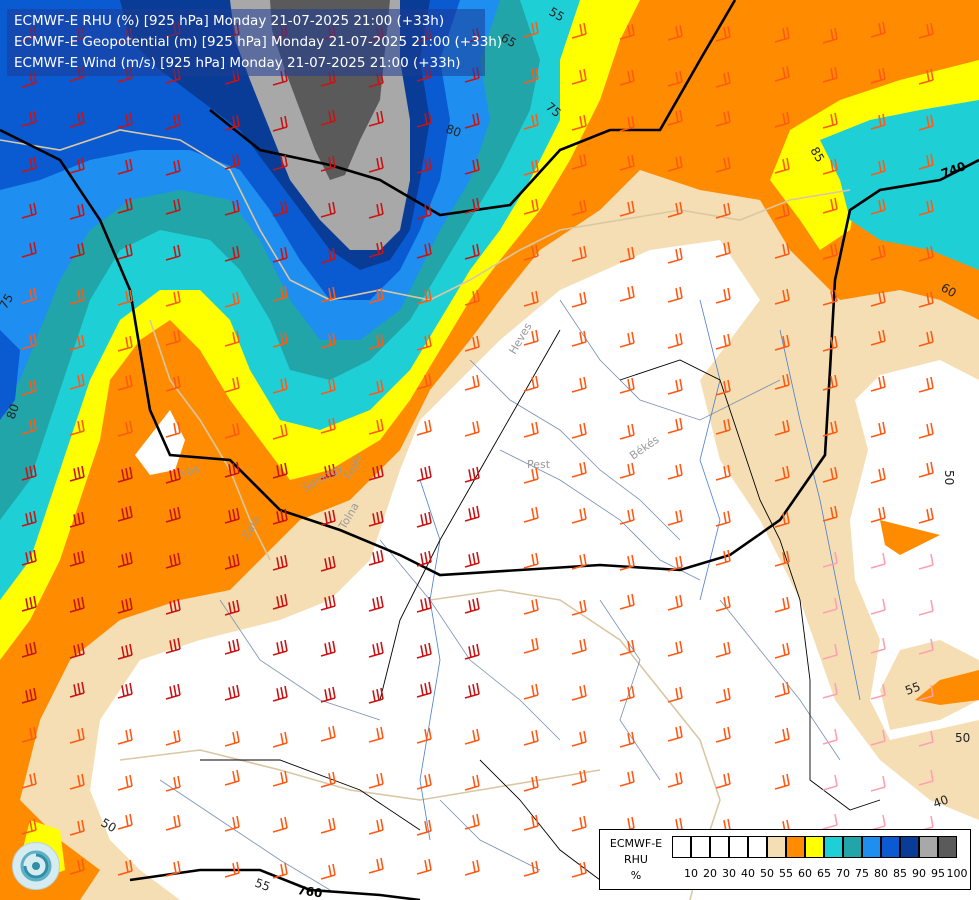 The width and height of the screenshot is (979, 900). I want to click on legend-tick-label: 40, so click(748, 873).